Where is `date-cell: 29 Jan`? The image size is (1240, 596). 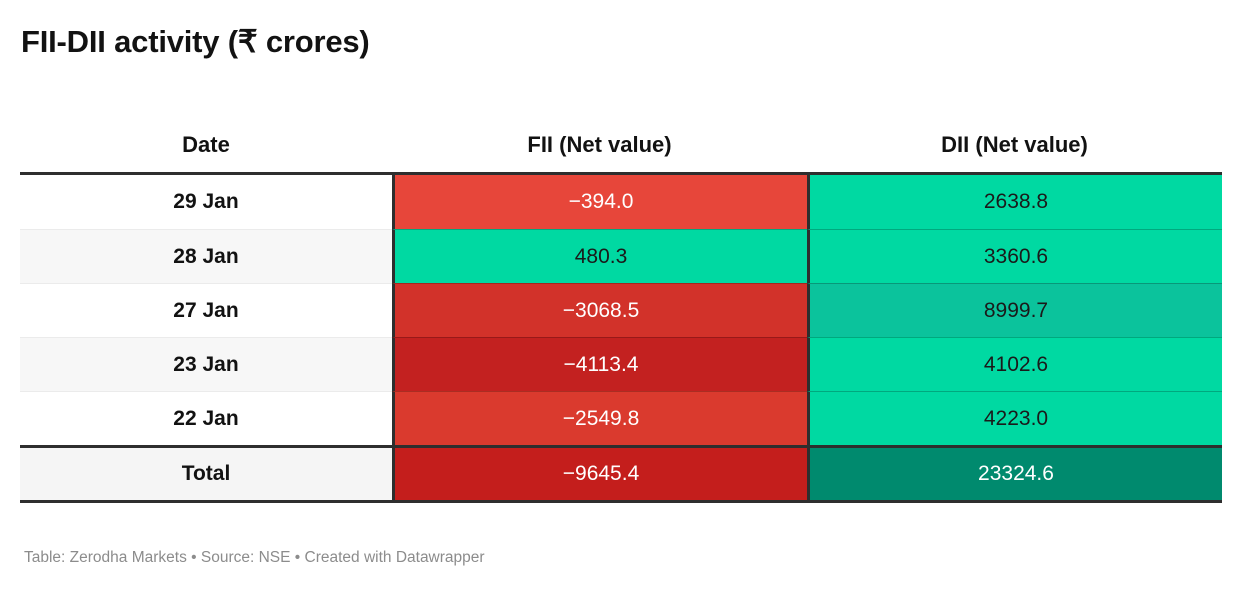
date-cell: 29 Jan is located at coordinates (206, 202).